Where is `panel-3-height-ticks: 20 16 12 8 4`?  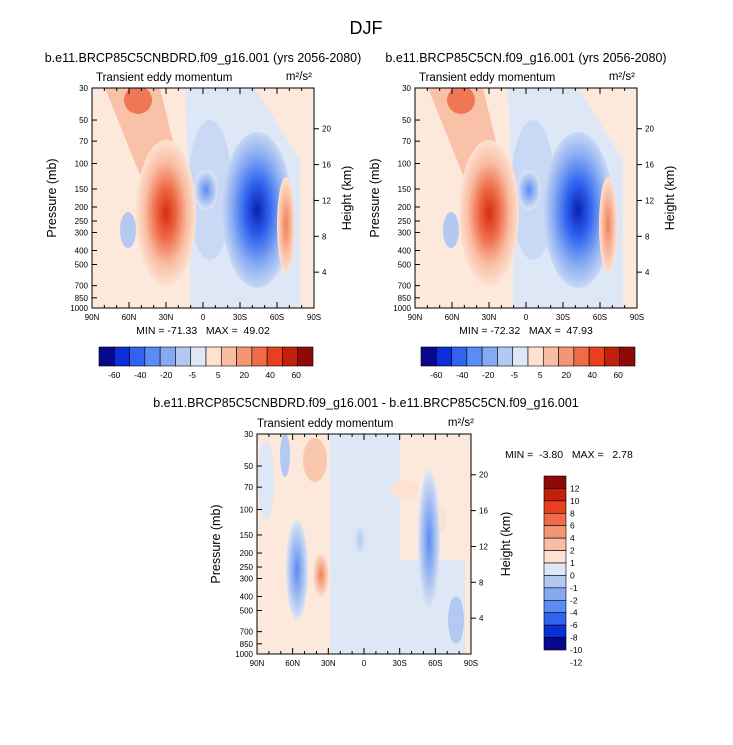 panel-3-height-ticks: 20 16 12 8 4 is located at coordinates (479, 547).